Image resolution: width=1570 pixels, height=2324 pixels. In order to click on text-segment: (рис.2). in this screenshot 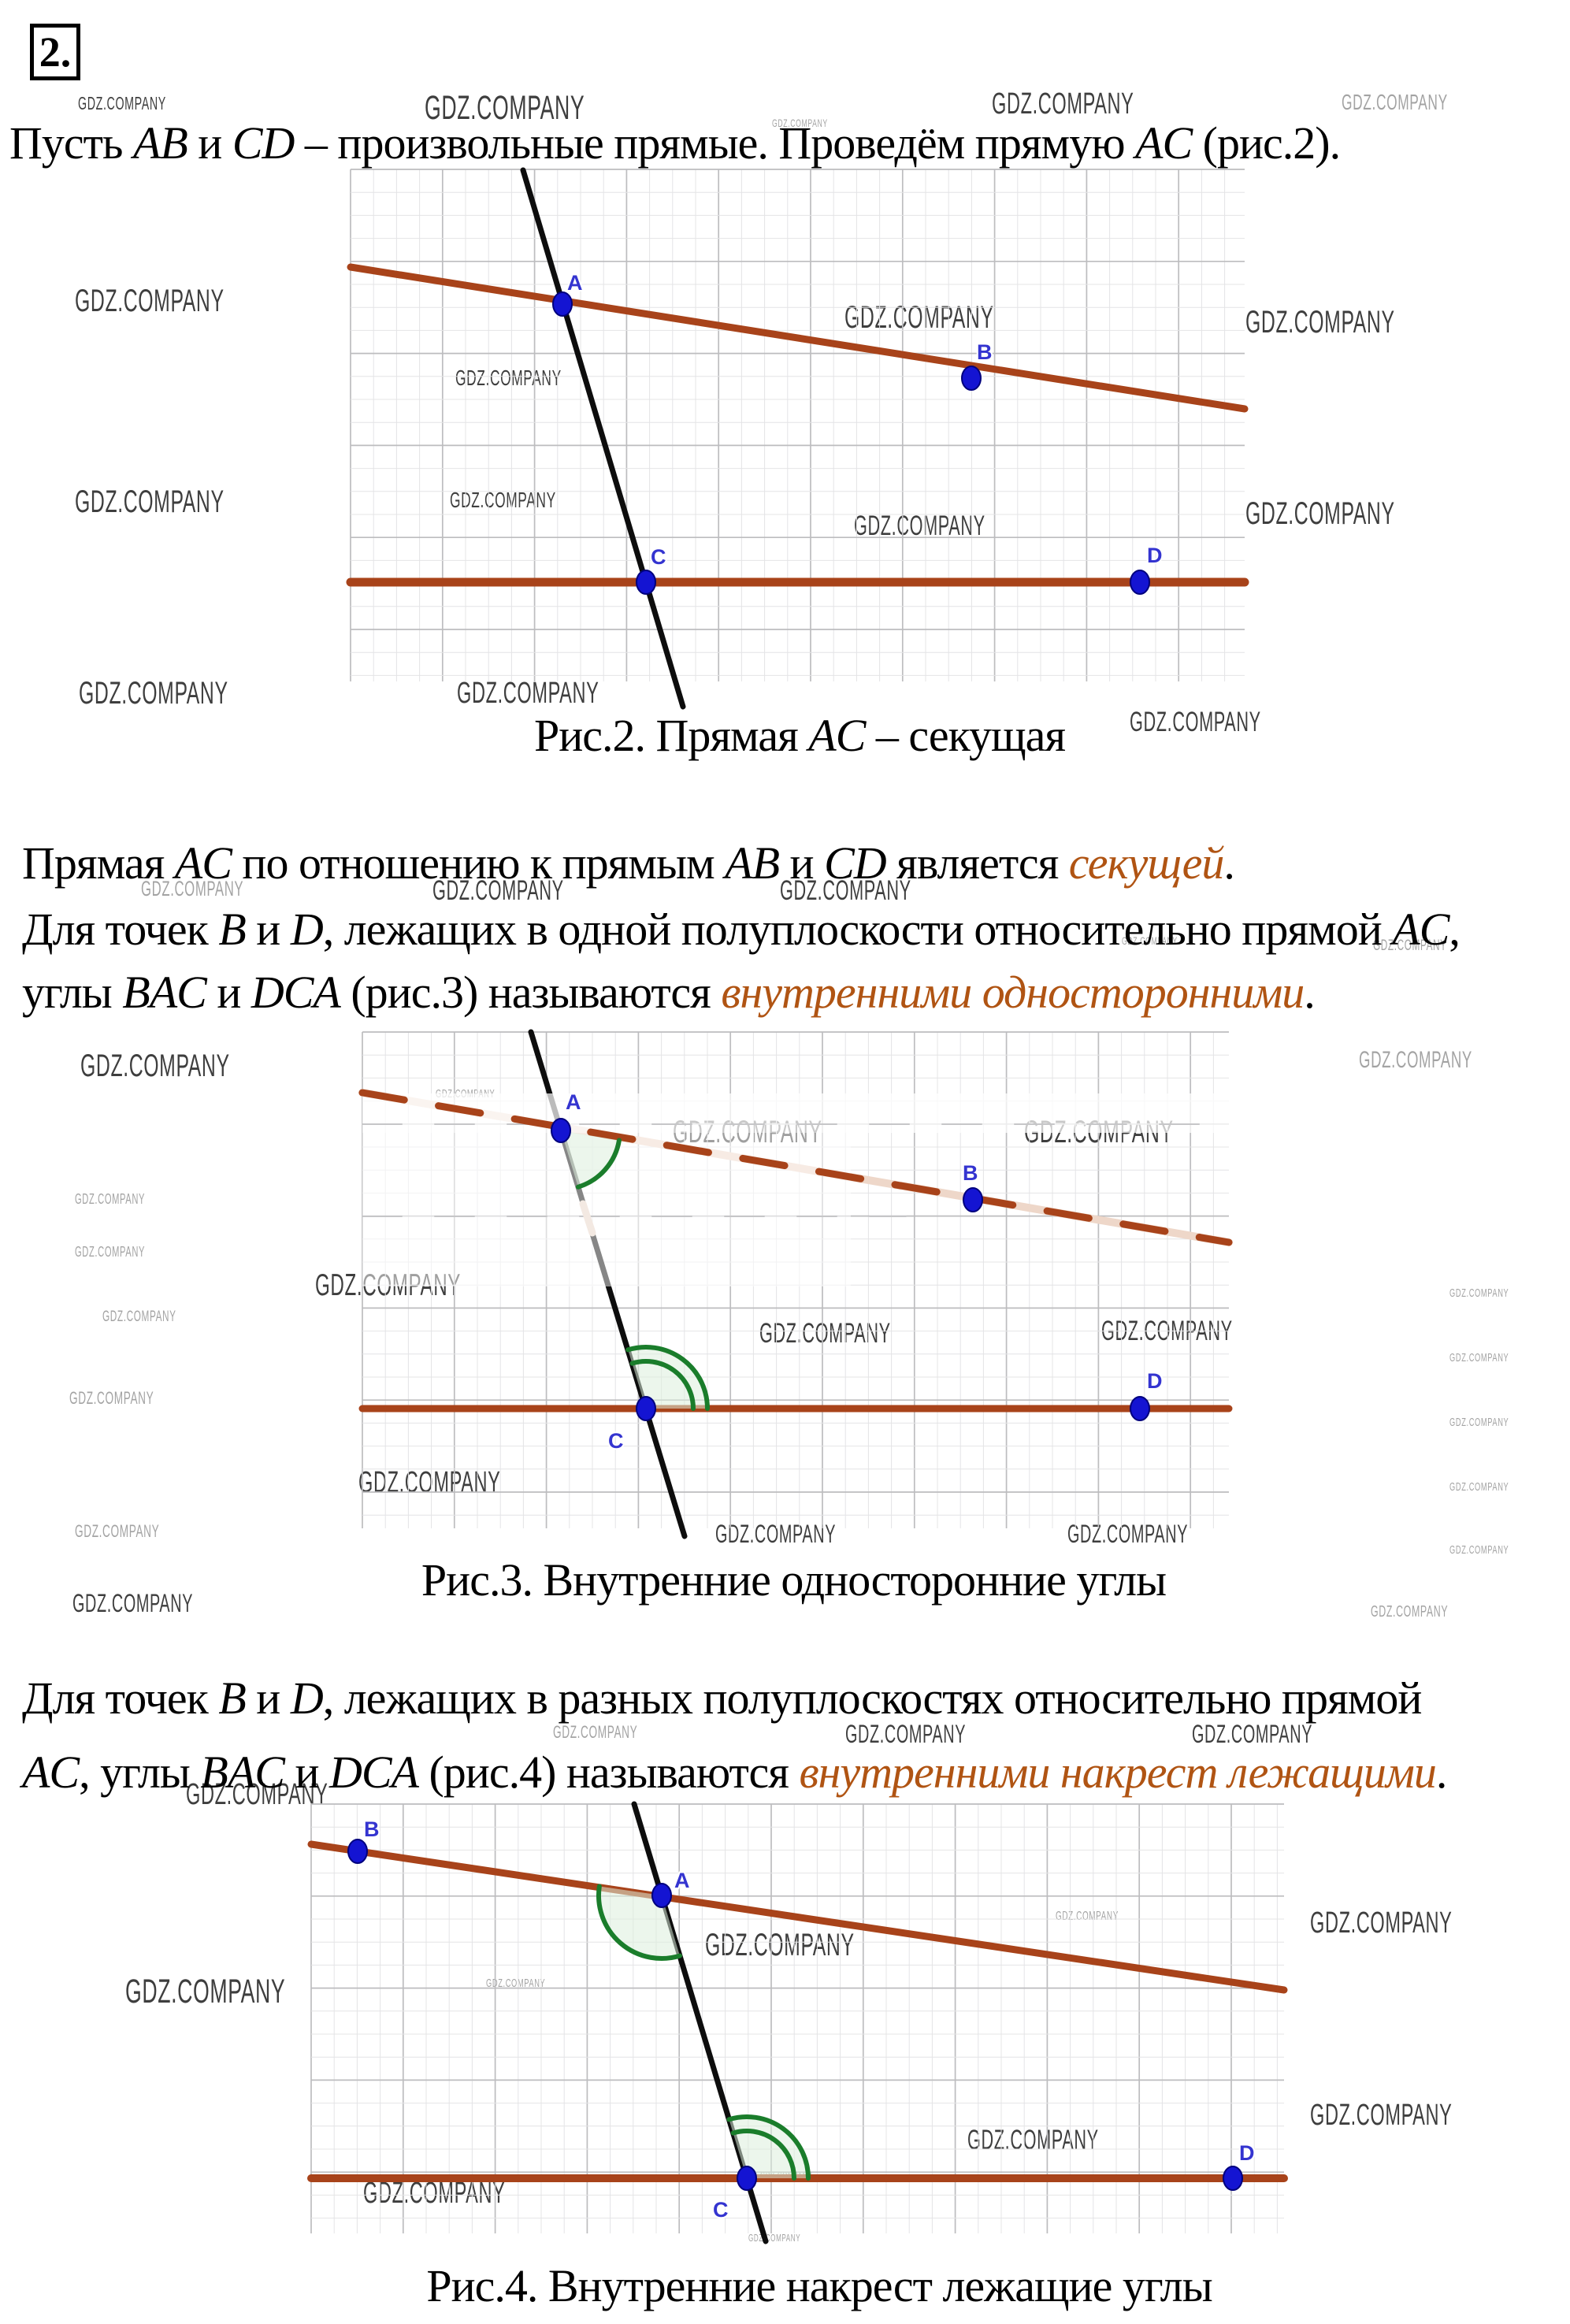, I will do `click(1267, 143)`.